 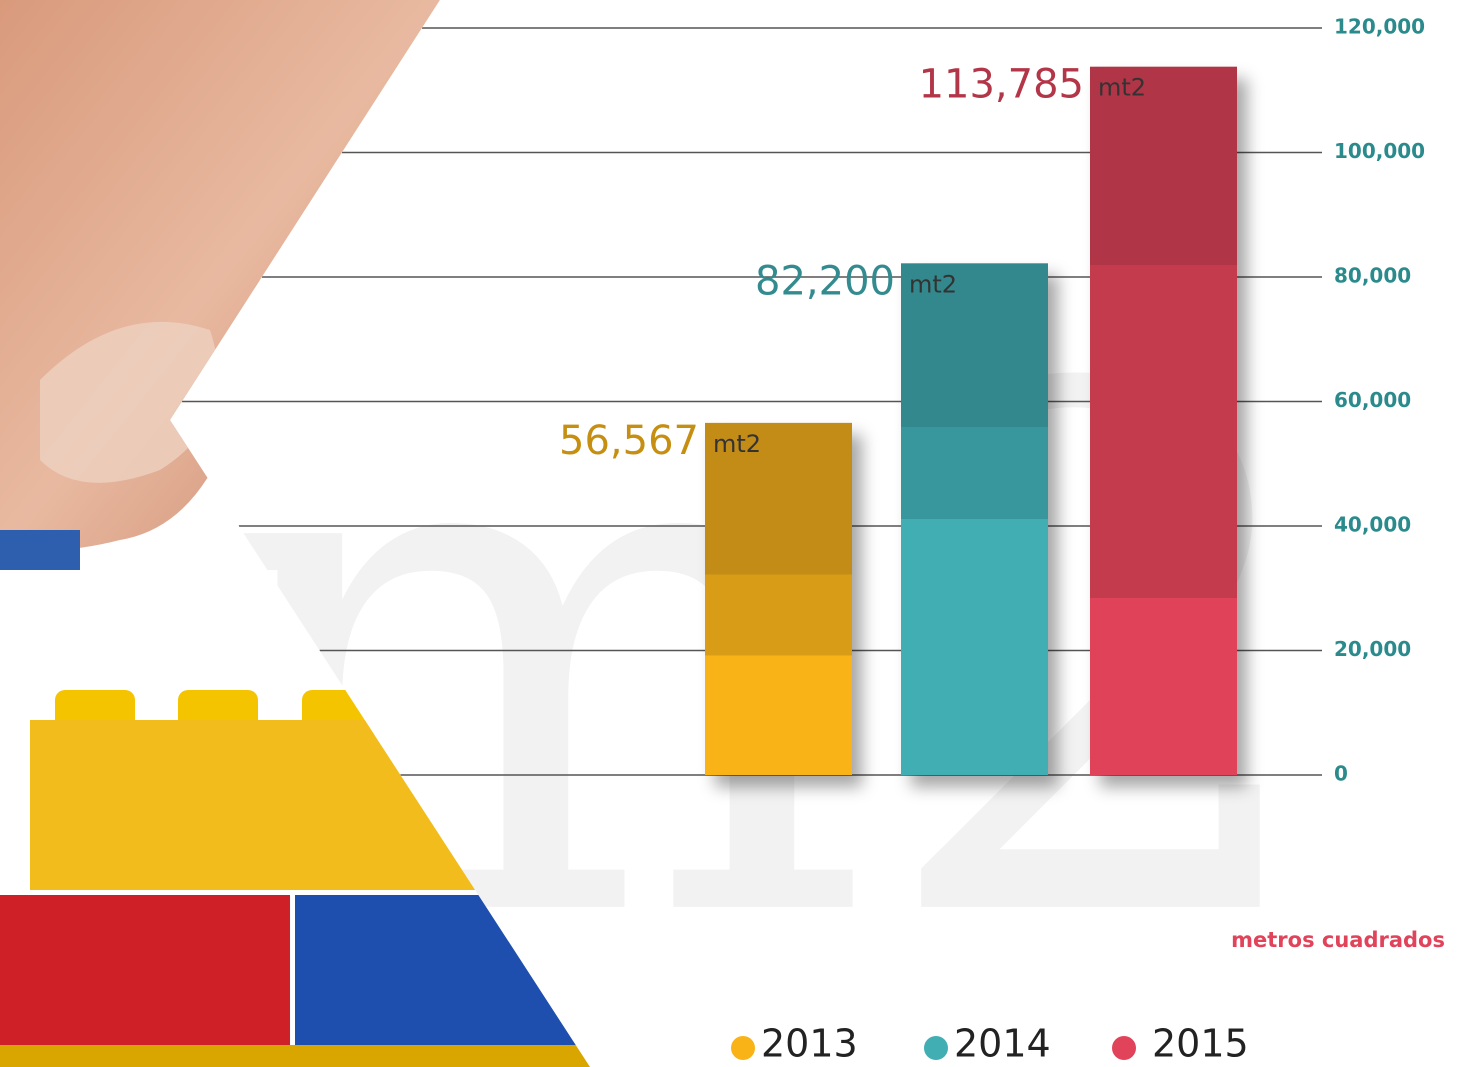 What do you see at coordinates (1341, 774) in the screenshot?
I see `y-tick-label: 0` at bounding box center [1341, 774].